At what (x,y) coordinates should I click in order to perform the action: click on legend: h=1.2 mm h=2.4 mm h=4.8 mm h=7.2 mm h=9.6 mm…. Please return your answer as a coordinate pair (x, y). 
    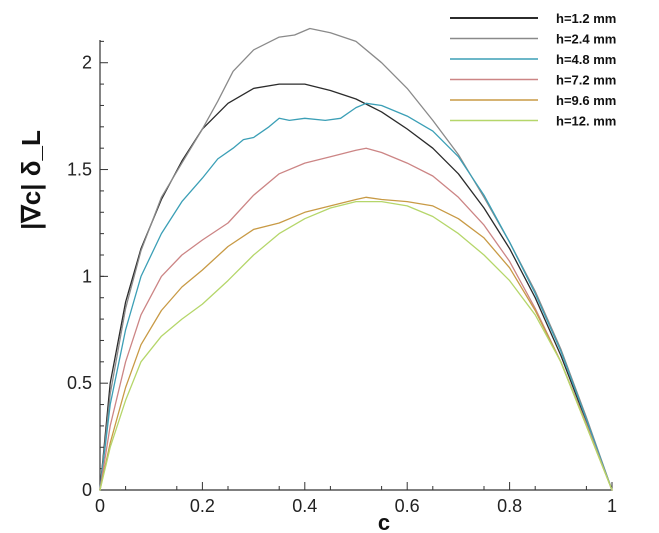
    Looking at the image, I should click on (533, 70).